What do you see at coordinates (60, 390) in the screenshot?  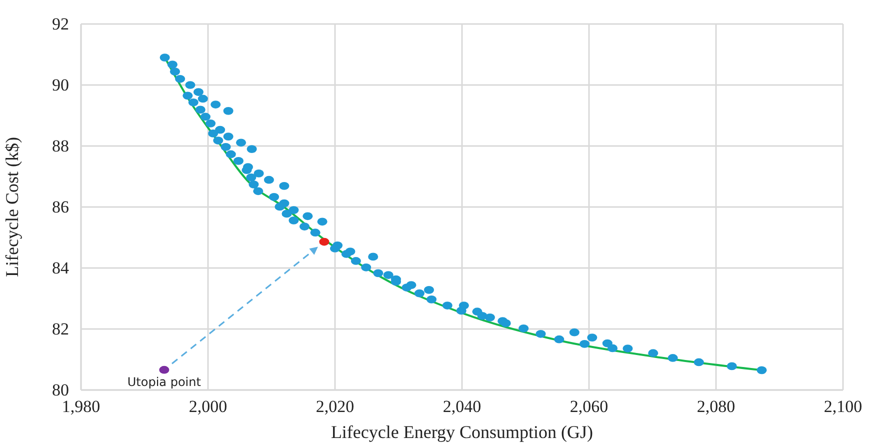 I see `y-tick-label: 80` at bounding box center [60, 390].